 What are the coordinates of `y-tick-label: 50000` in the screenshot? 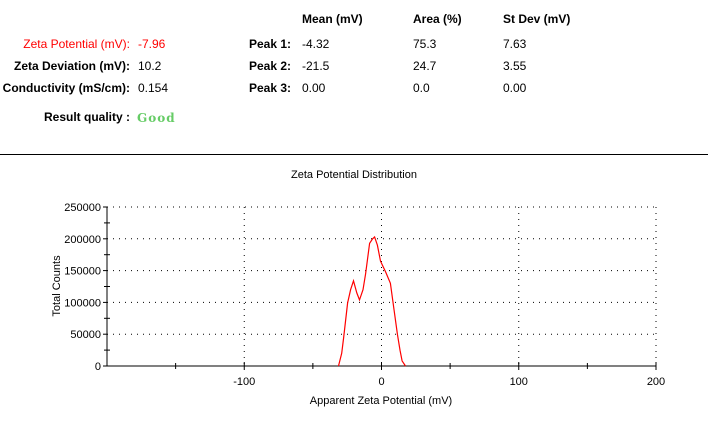 It's located at (85, 335).